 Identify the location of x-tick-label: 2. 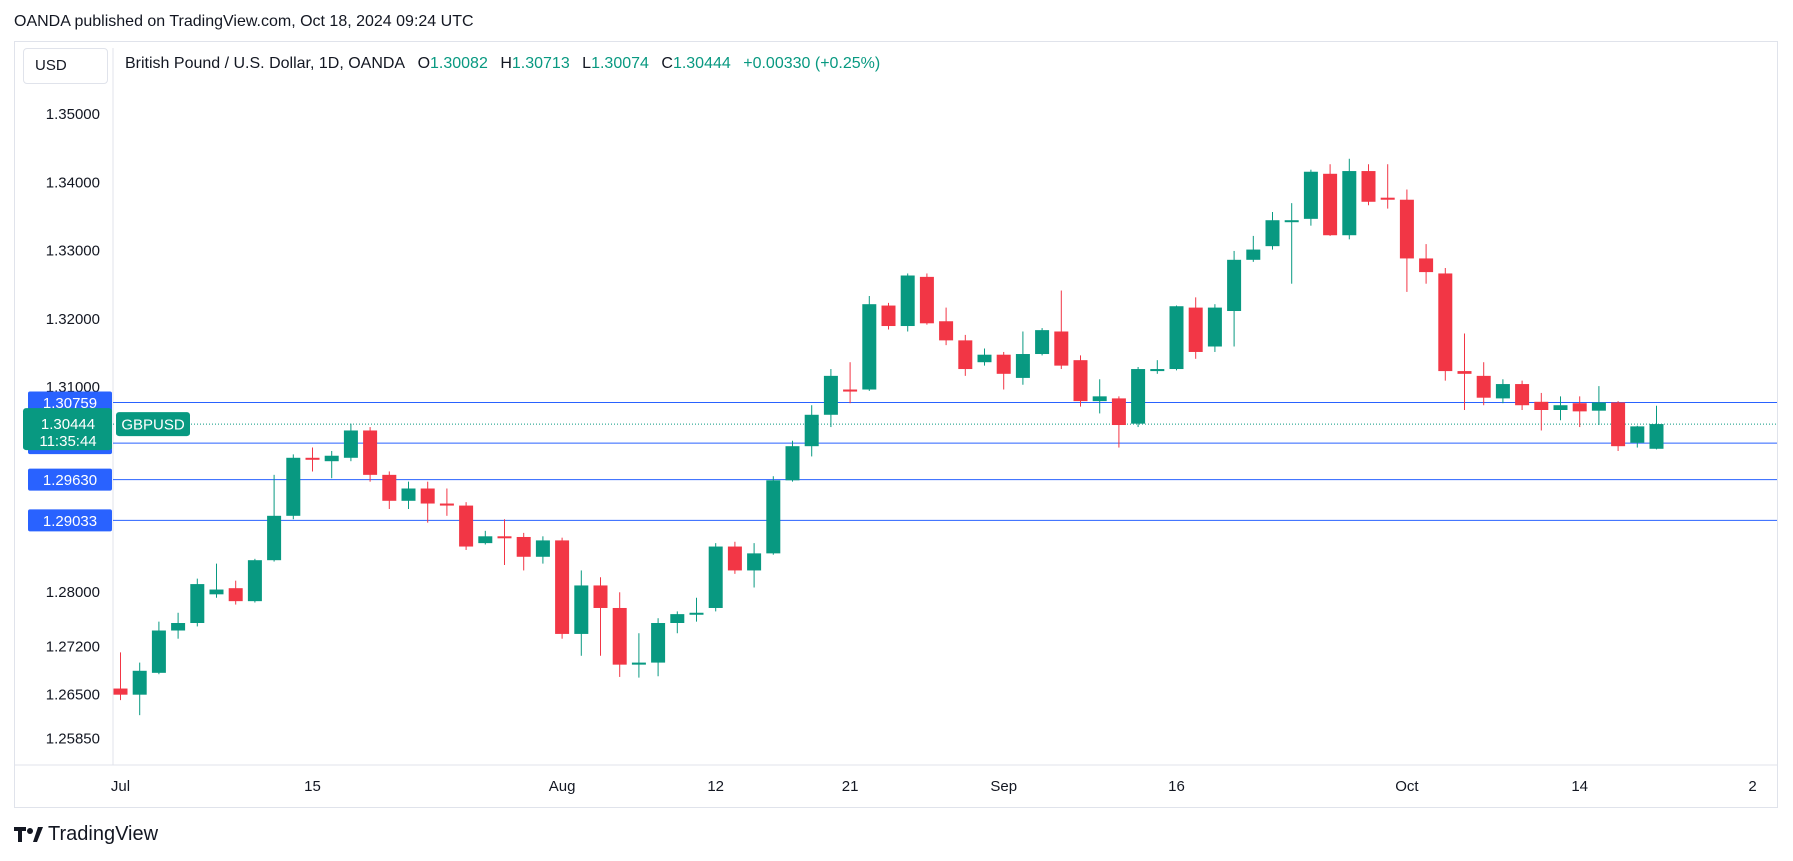
(1752, 786).